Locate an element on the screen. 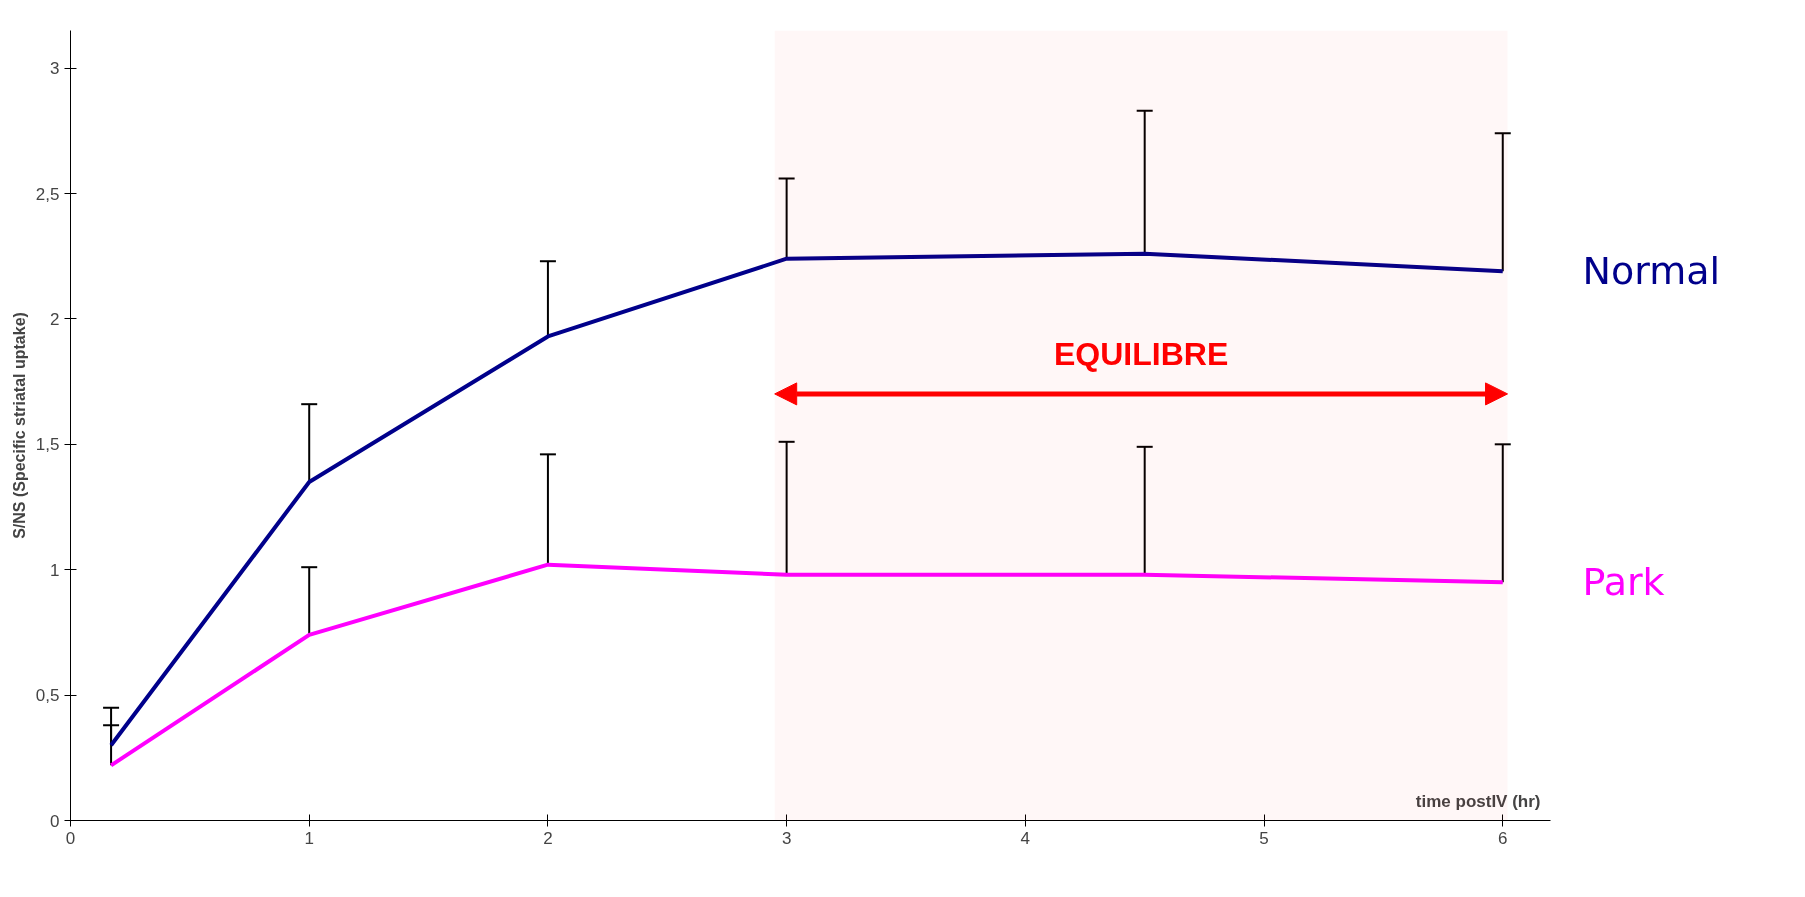  y-tick-label: 0 is located at coordinates (55, 821).